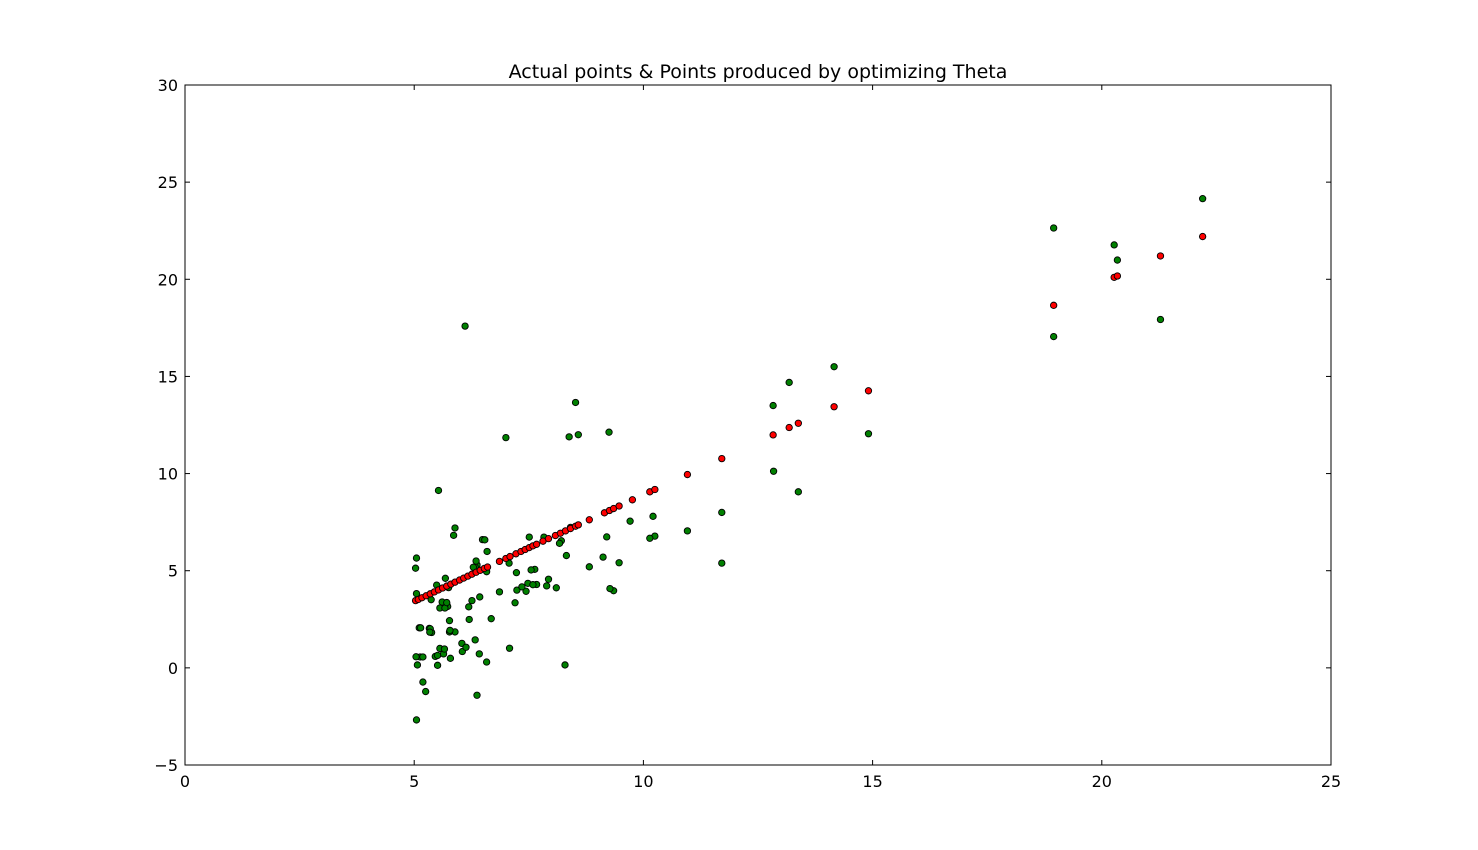 The height and width of the screenshot is (850, 1478). What do you see at coordinates (168, 182) in the screenshot?
I see `y-tick-label: 25` at bounding box center [168, 182].